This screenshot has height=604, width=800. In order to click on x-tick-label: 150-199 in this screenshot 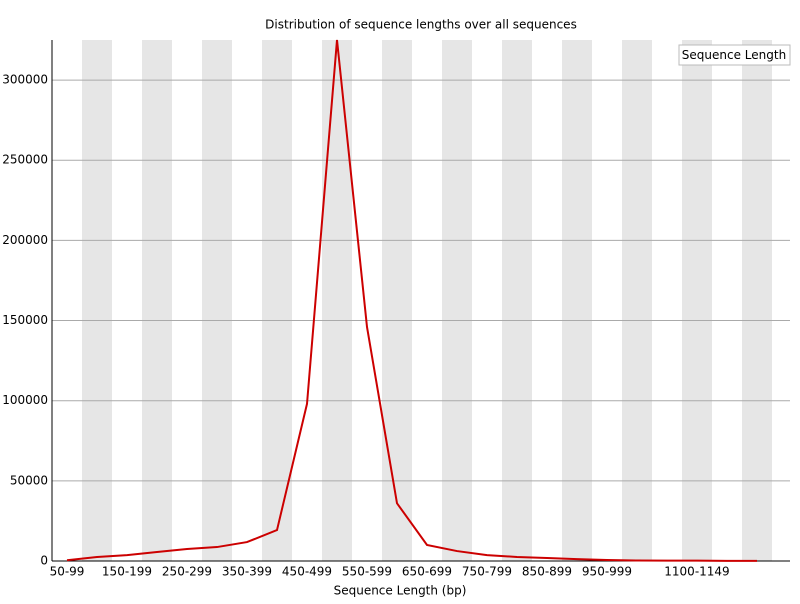, I will do `click(127, 572)`.